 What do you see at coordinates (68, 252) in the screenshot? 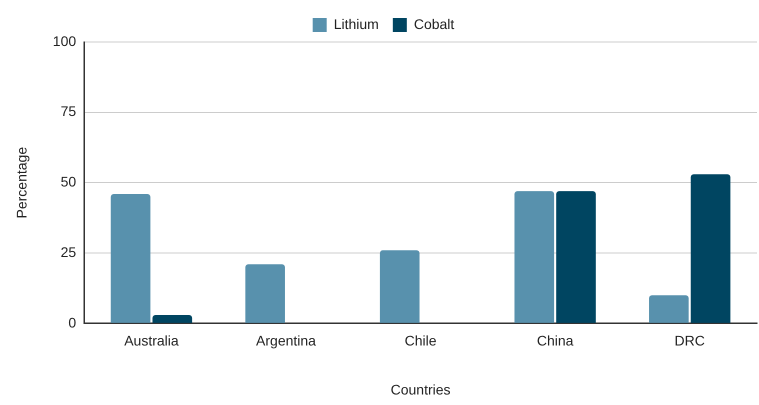
I see `y-tick-label: 25` at bounding box center [68, 252].